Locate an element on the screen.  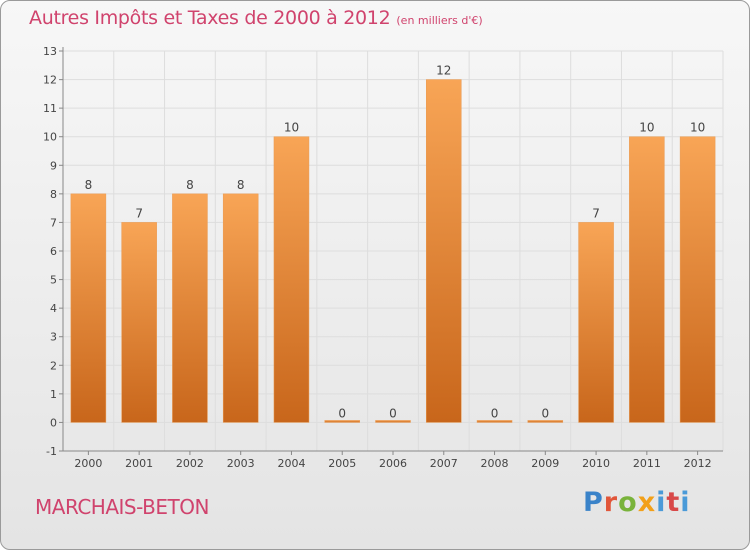
chart-unit: (en milliers d'€) is located at coordinates (439, 20).